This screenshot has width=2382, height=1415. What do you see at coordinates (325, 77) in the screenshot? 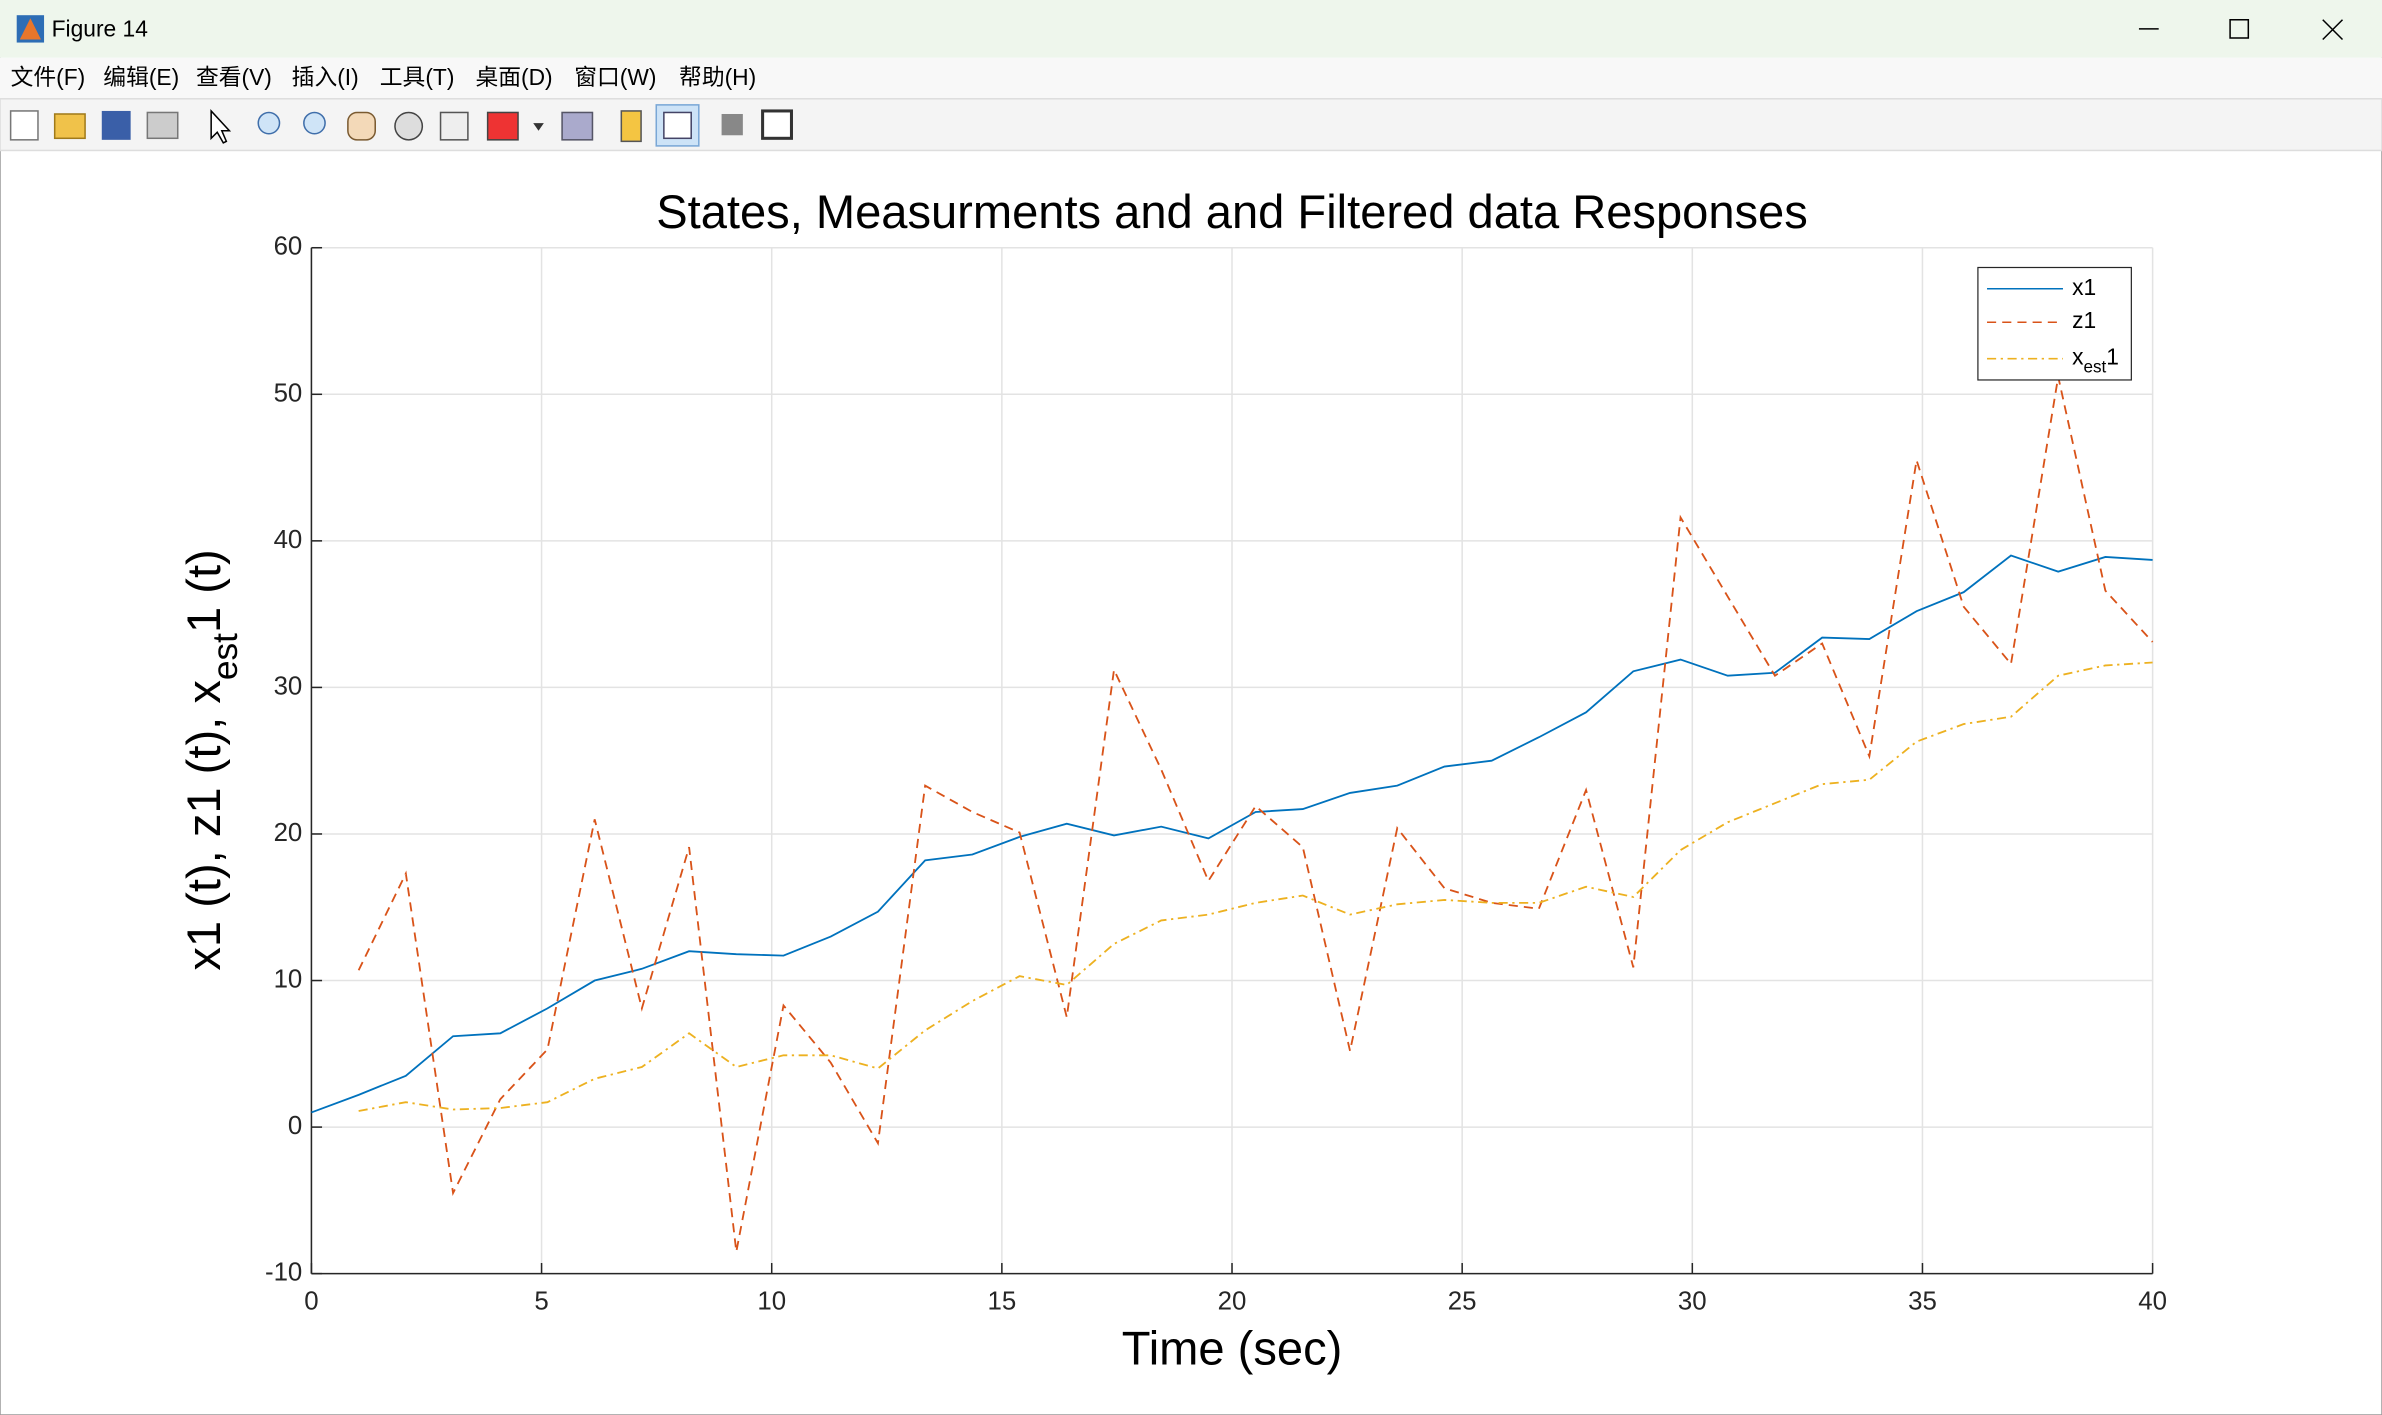
I see `menu-item: 插入(I)` at bounding box center [325, 77].